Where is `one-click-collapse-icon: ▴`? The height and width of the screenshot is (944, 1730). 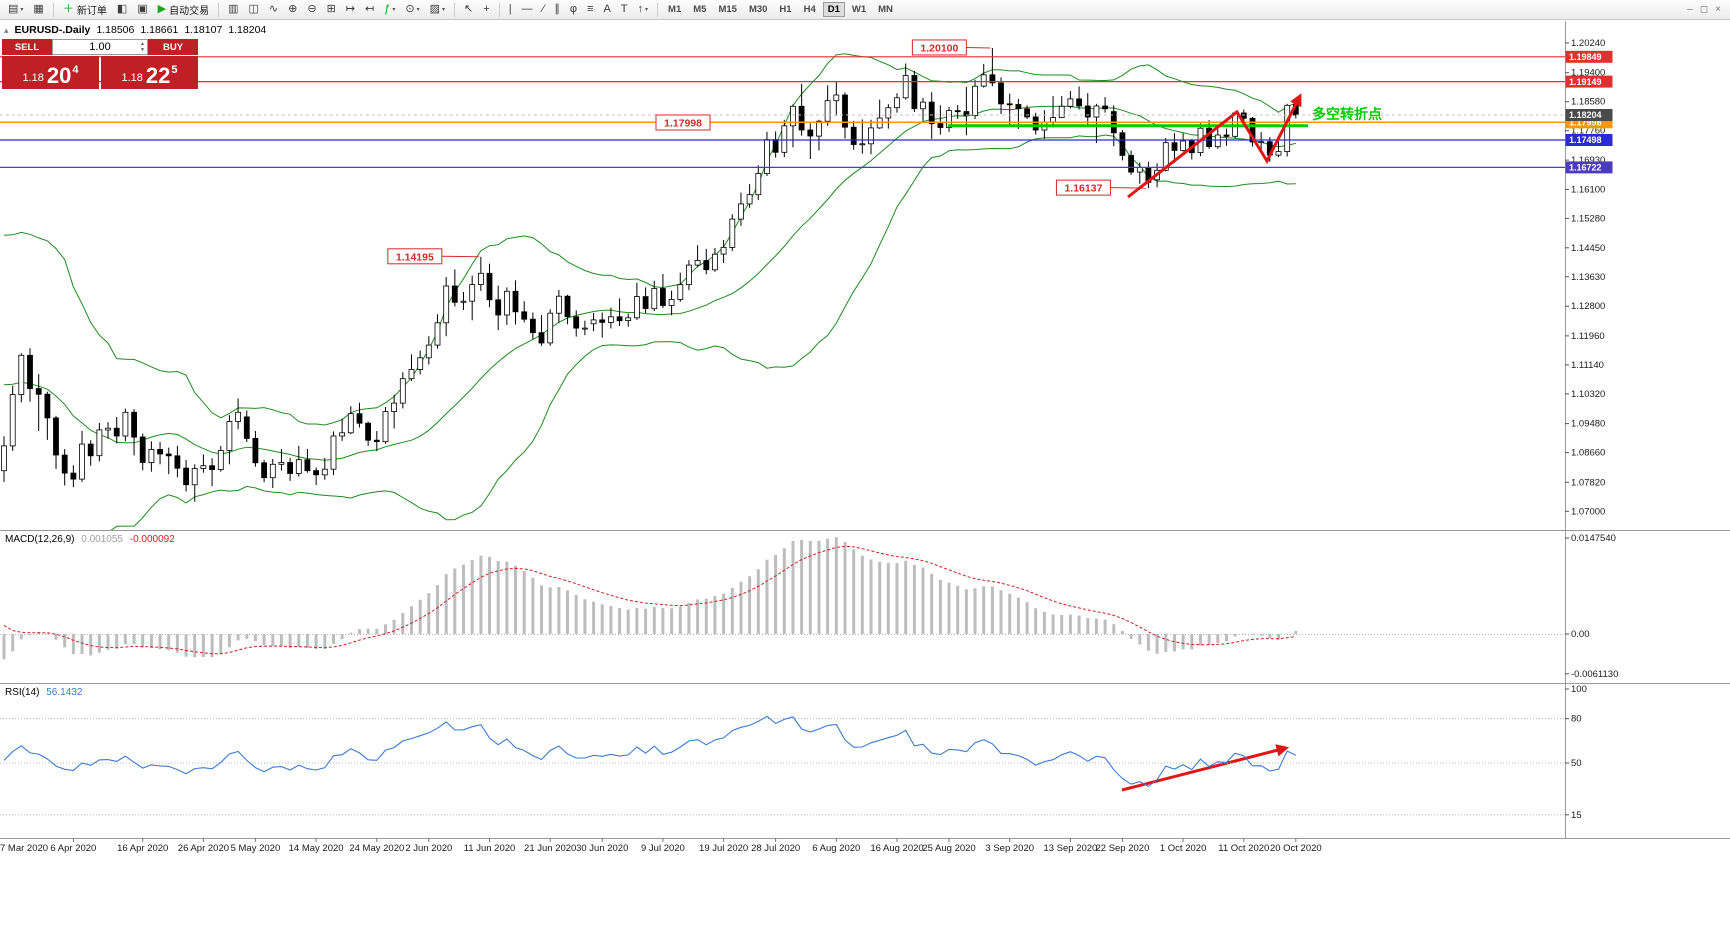 one-click-collapse-icon: ▴ is located at coordinates (6, 29).